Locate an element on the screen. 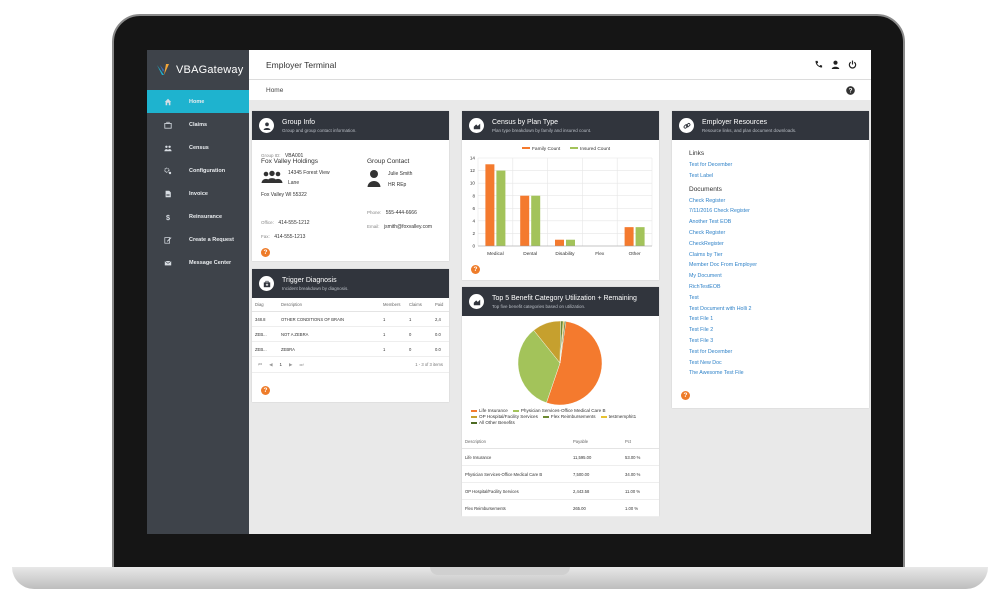 This screenshot has height=593, width=1000. legend-swatch is located at coordinates (474, 410).